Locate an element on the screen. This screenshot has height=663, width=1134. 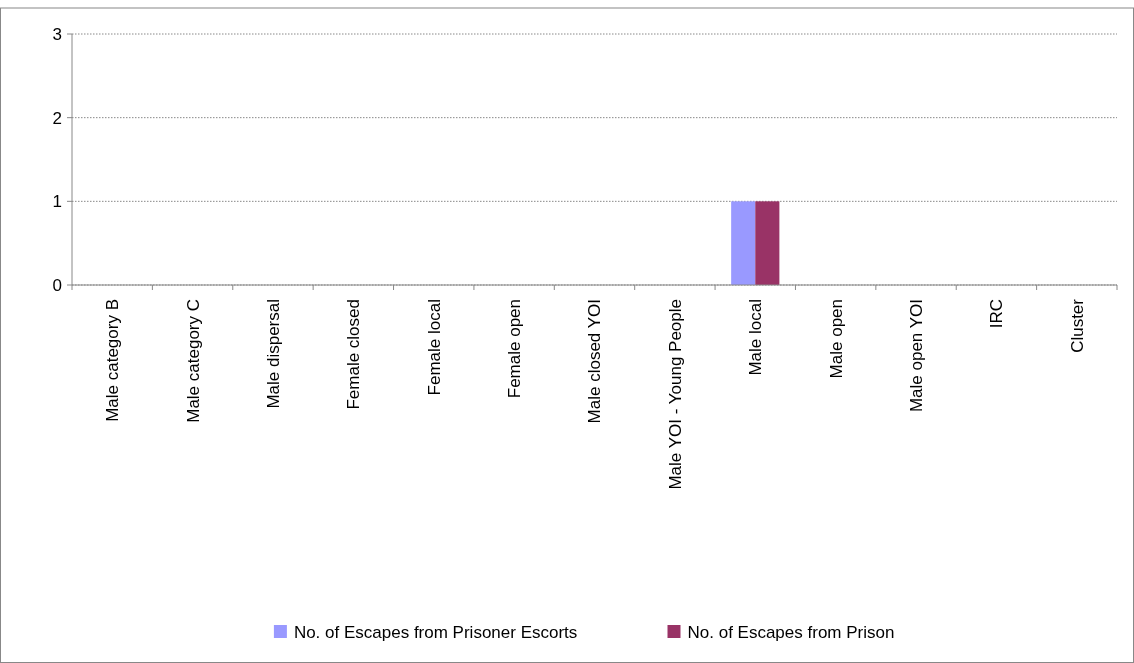
x-tick-label: Male category C is located at coordinates (193, 361).